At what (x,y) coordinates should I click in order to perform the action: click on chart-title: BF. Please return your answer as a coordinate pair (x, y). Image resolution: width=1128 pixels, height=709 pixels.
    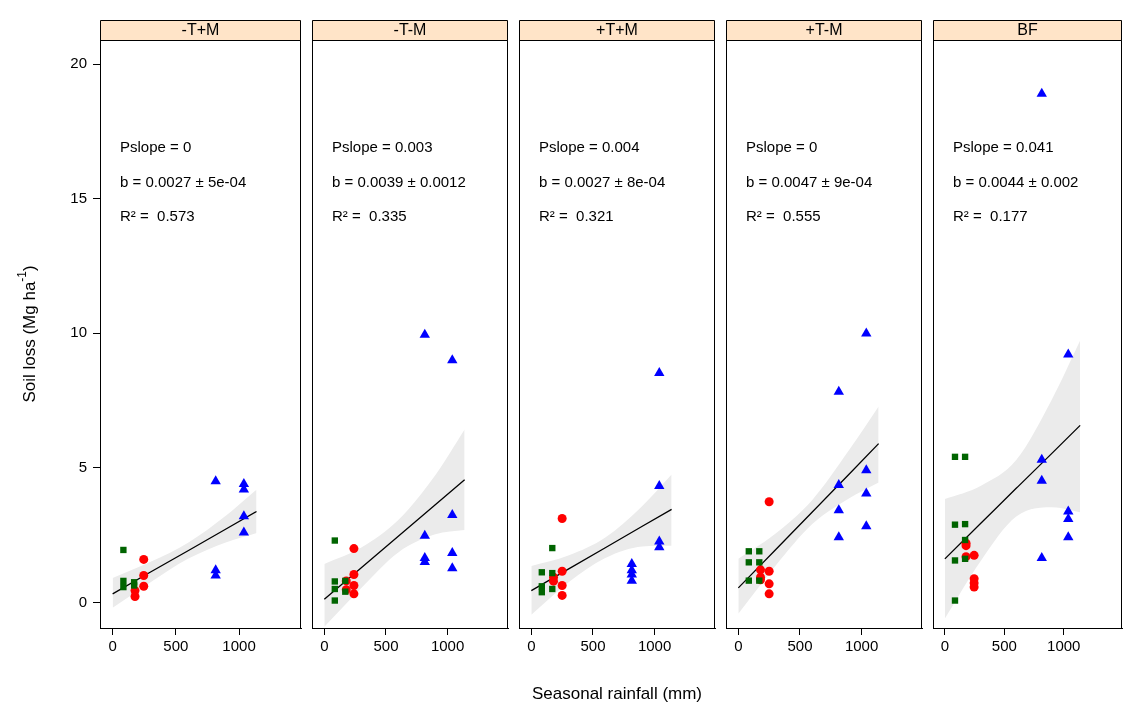
    Looking at the image, I should click on (1027, 30).